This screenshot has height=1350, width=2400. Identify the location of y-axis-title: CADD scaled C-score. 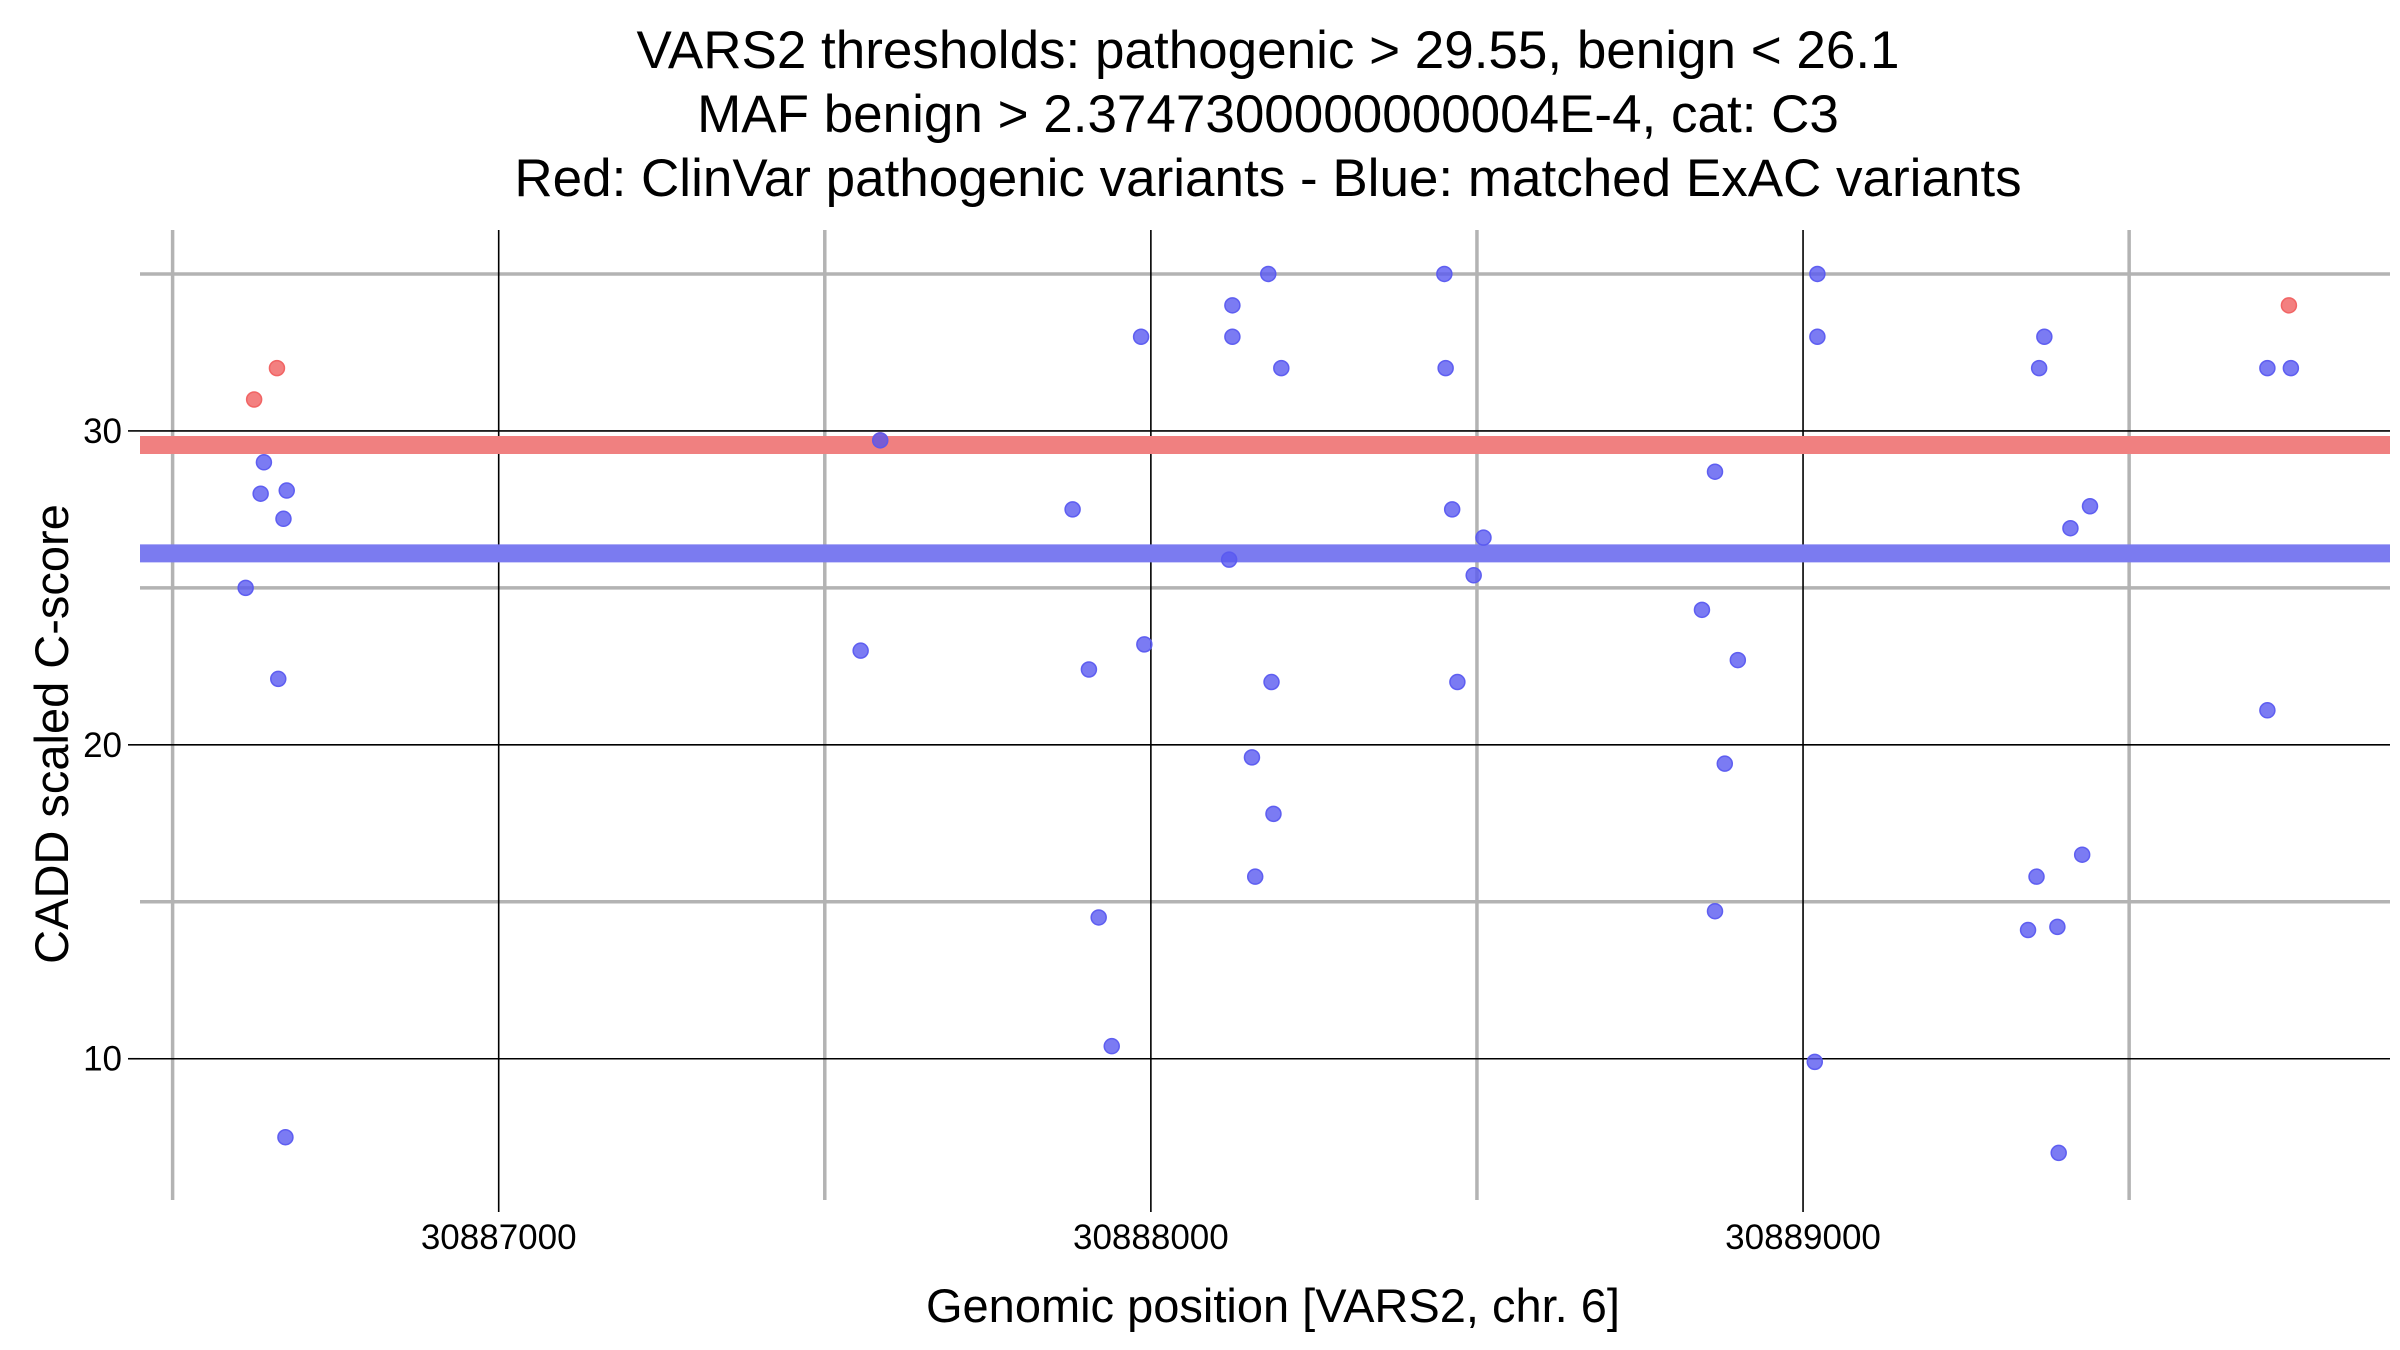
(51, 734).